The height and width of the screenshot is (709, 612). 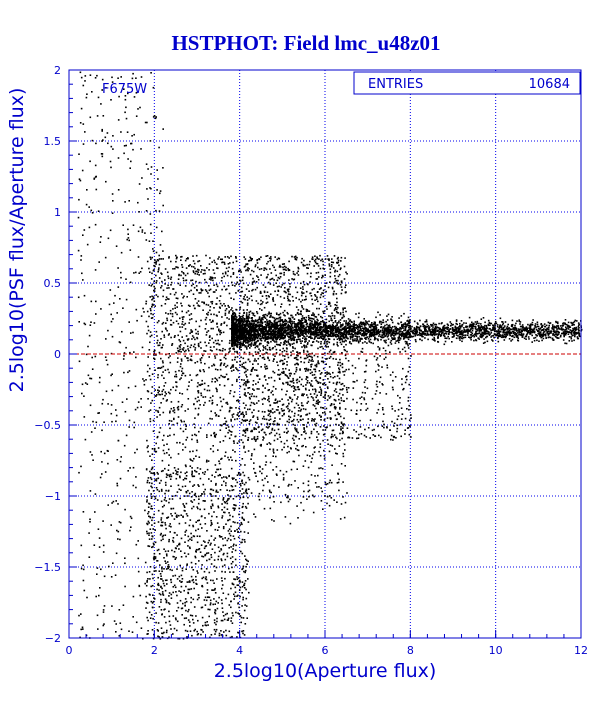 I want to click on data-point-1962, so click(x=530, y=327).